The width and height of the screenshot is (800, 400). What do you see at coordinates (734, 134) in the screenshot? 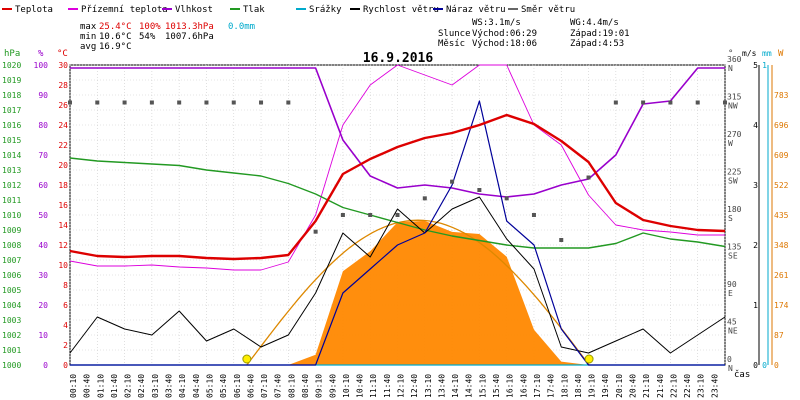
I see `deg-tick-label: 270` at bounding box center [734, 134].